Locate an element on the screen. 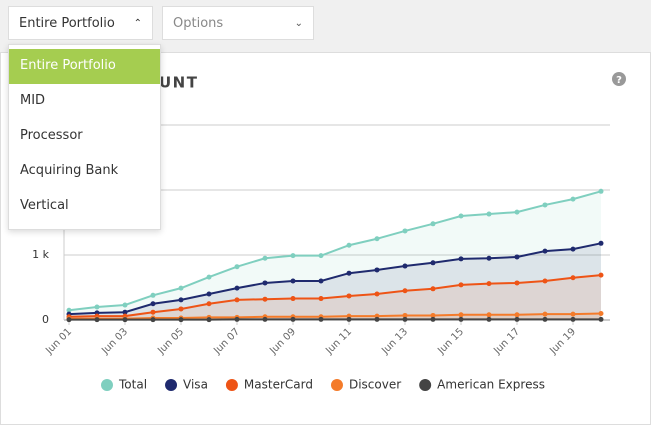  caret: ⌄ is located at coordinates (298, 23).